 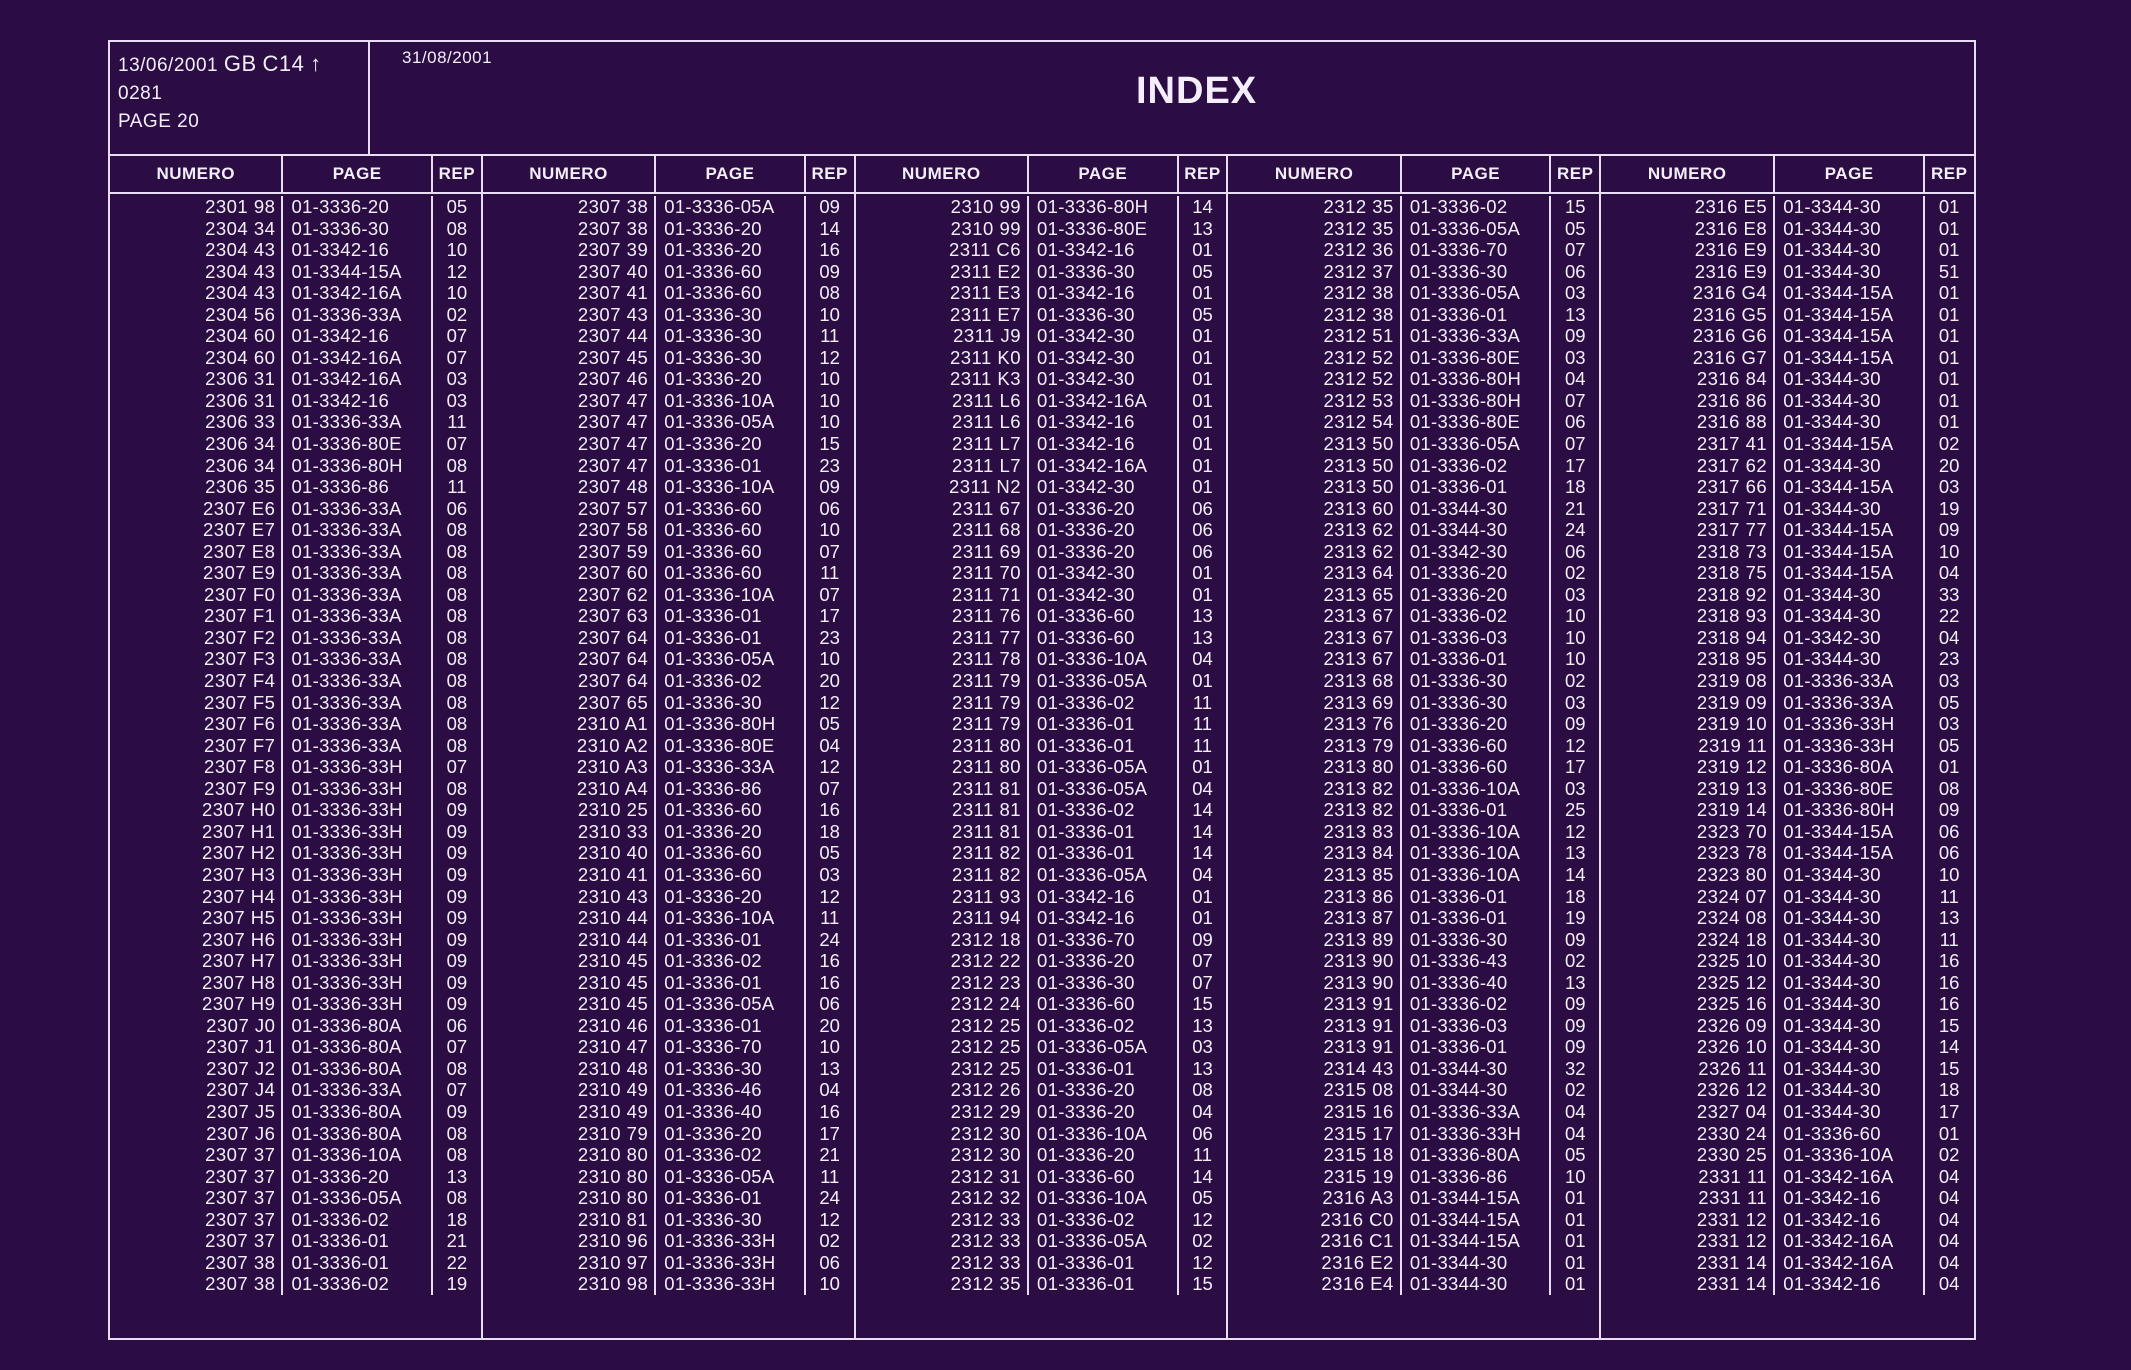 I want to click on table-row: 2325 10 01-3344-30 16, so click(x=1787, y=961).